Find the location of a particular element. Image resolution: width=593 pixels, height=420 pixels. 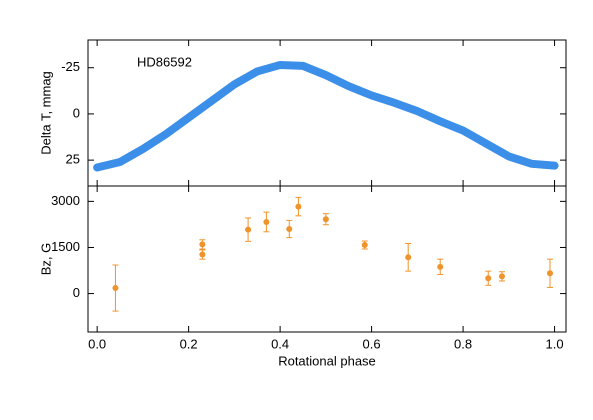

y-tick-label: -25 is located at coordinates (70, 66).